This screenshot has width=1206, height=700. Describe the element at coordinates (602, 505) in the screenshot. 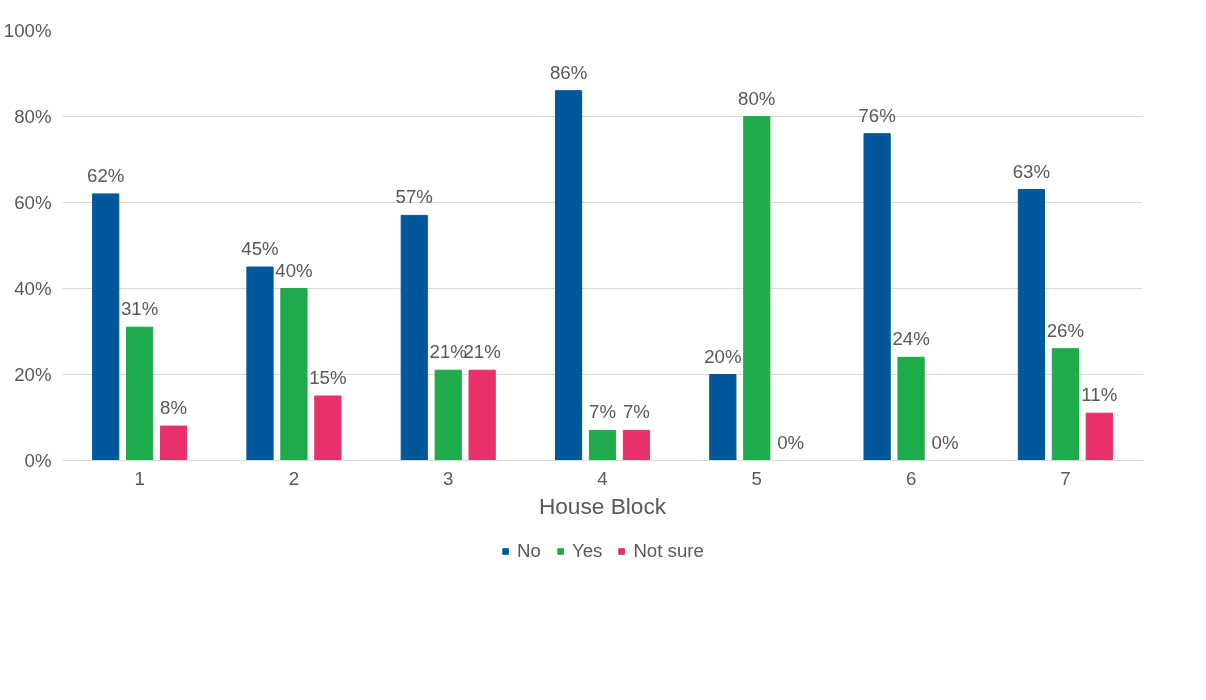

I see `x-axis-title: House Block` at that location.